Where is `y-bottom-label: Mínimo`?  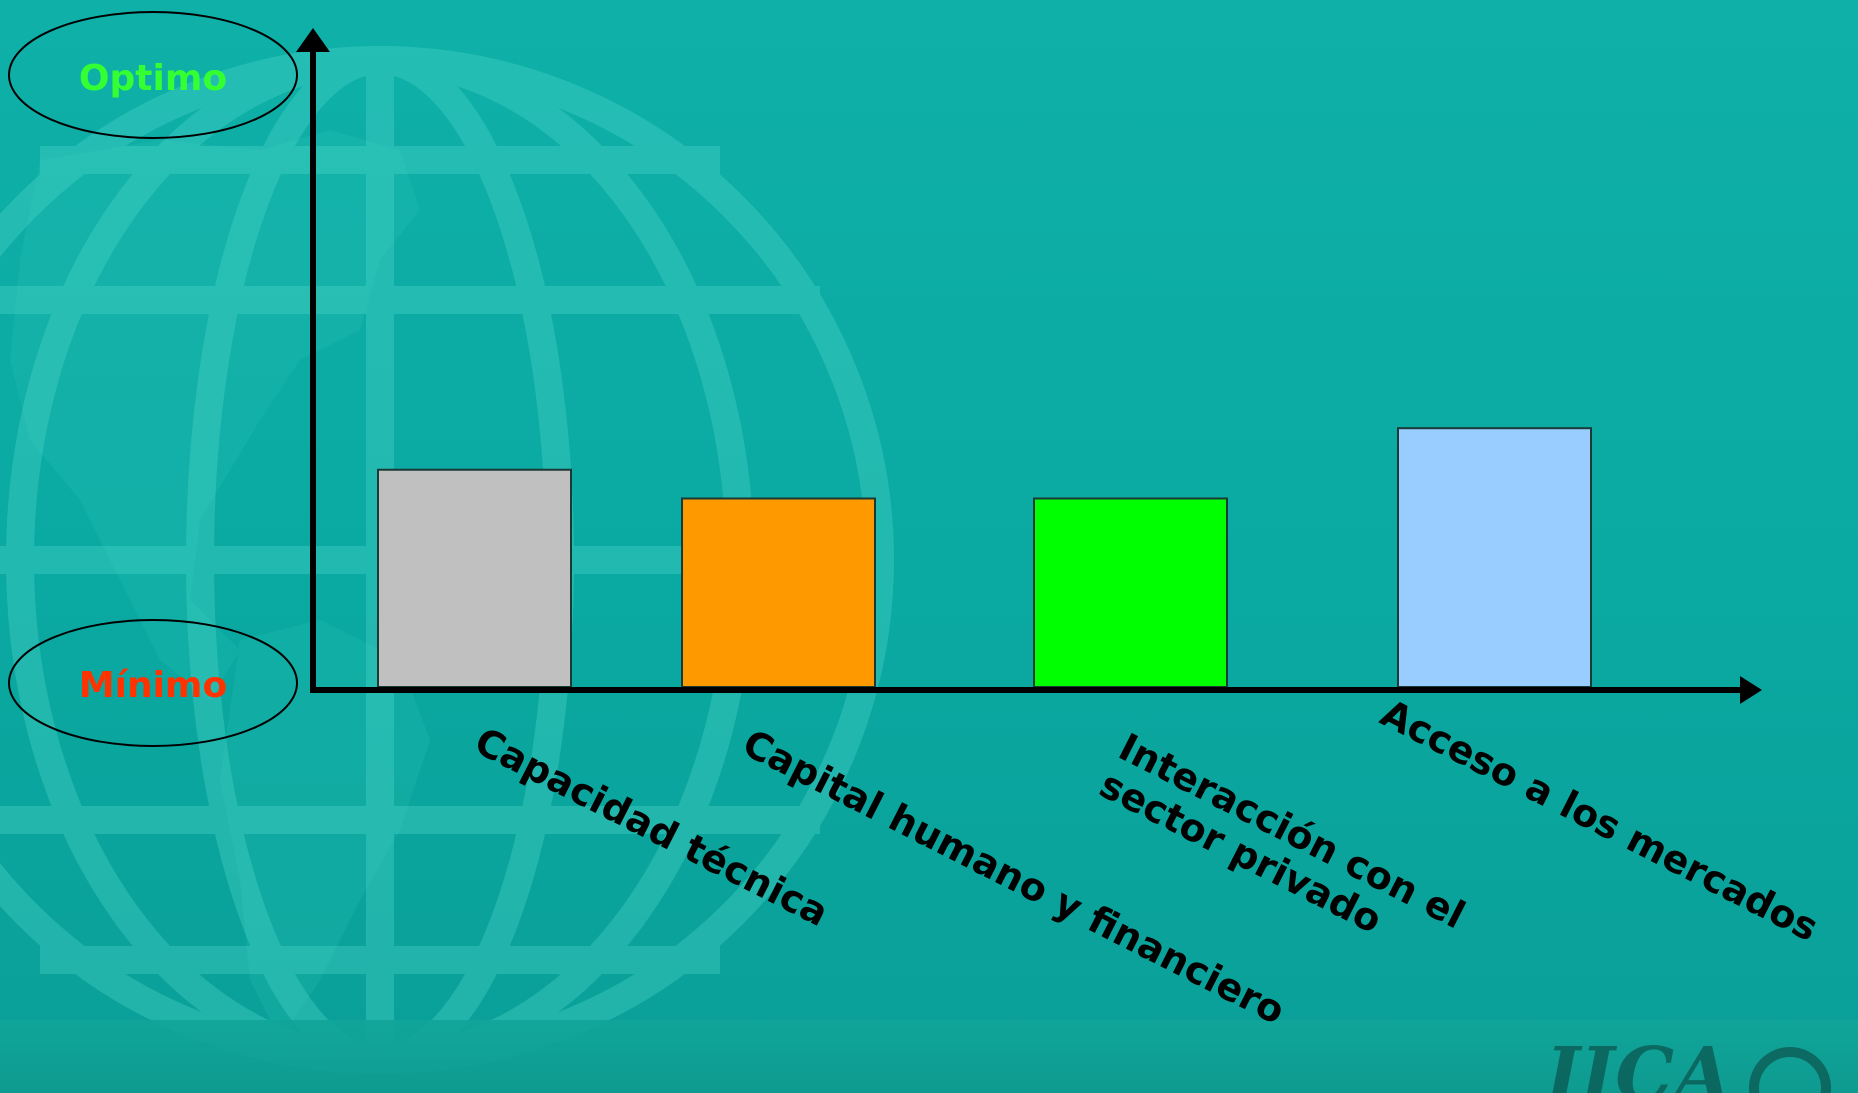
y-bottom-label: Mínimo is located at coordinates (153, 685).